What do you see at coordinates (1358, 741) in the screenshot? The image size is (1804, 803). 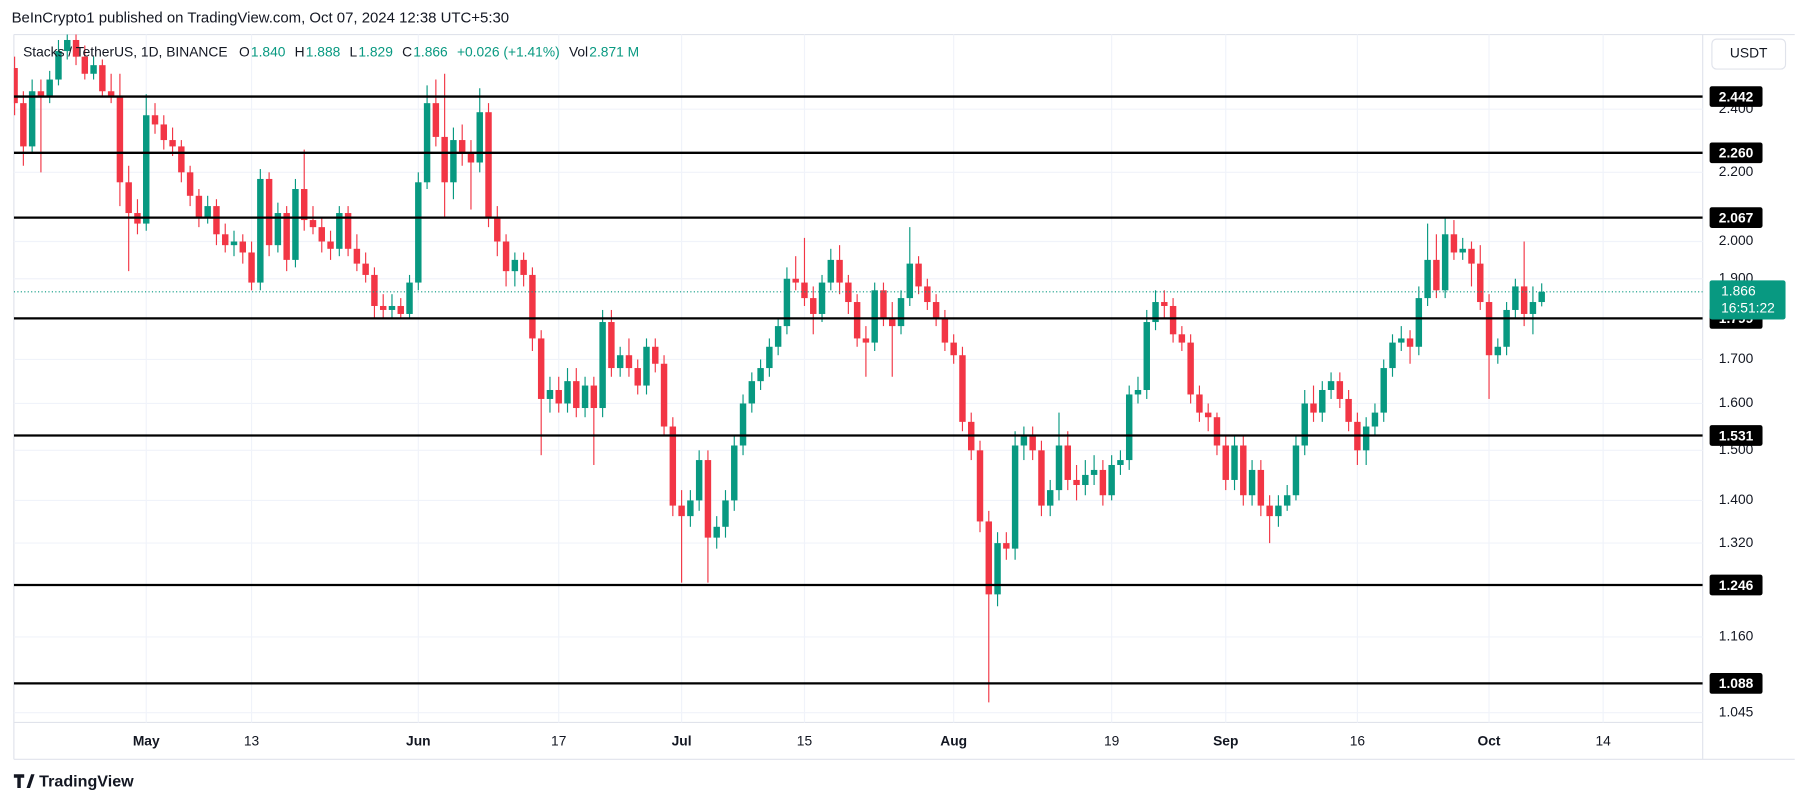 I see `x-tick-label: 16` at bounding box center [1358, 741].